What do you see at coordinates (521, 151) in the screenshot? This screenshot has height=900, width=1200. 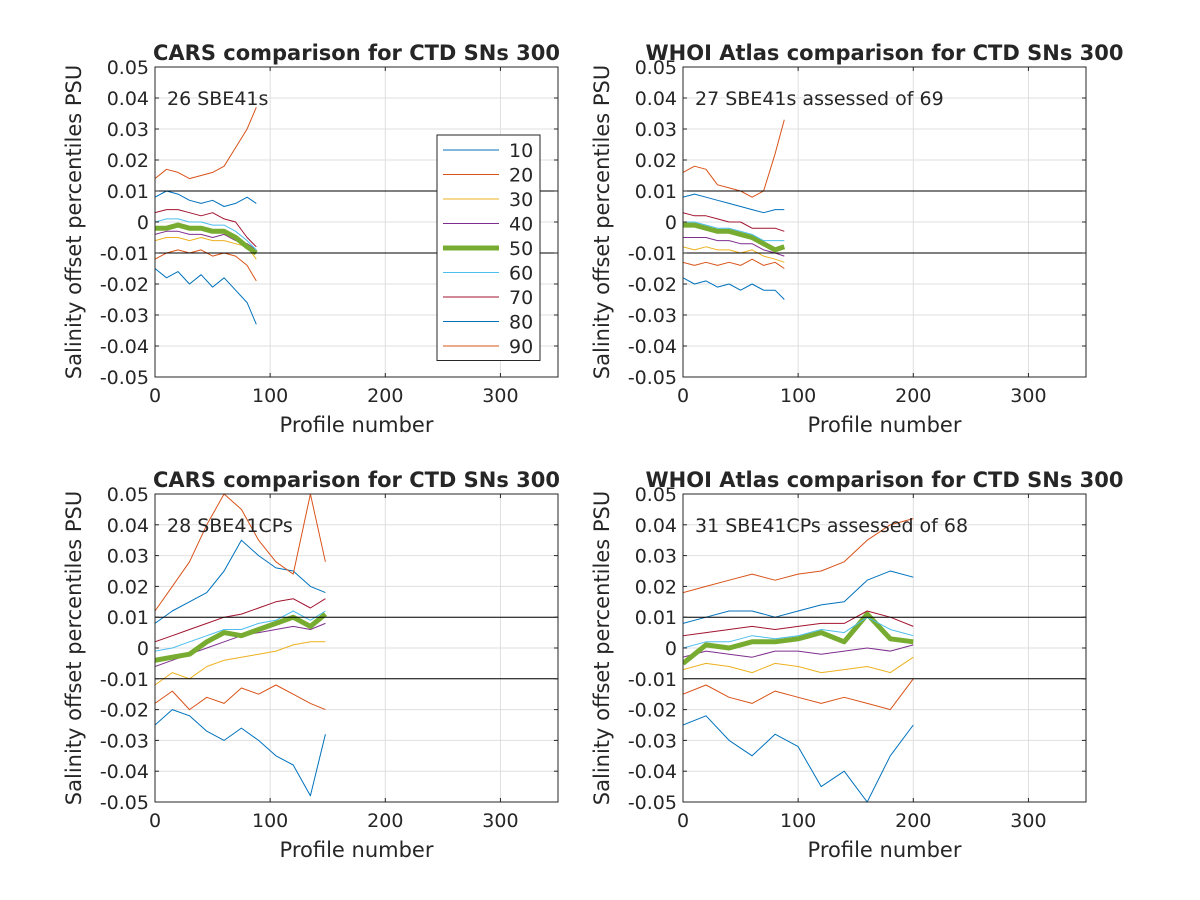 I see `legend-entry: 10` at bounding box center [521, 151].